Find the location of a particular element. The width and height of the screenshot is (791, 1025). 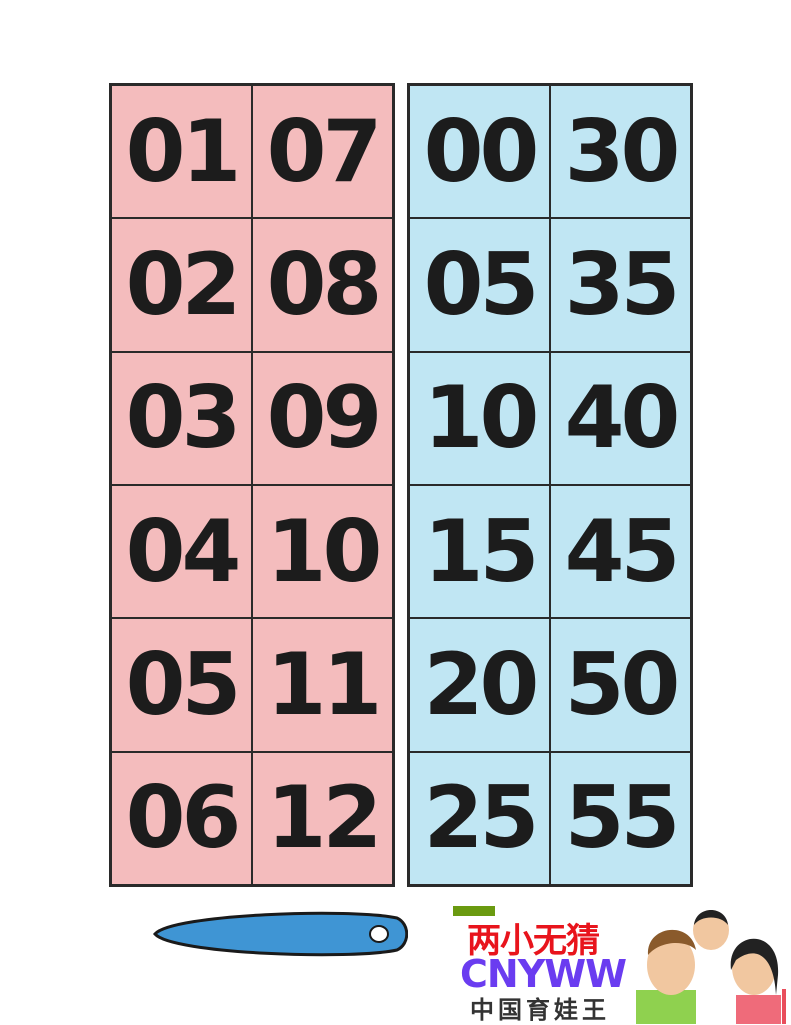

minute-number-card: 35 is located at coordinates (620, 285).